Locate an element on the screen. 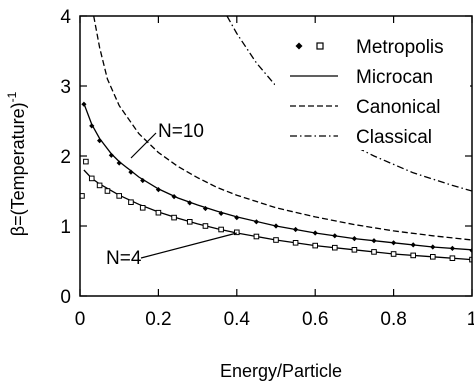 Image resolution: width=474 pixels, height=383 pixels. y-axis-title: β=(Temperature)-1 is located at coordinates (16, 163).